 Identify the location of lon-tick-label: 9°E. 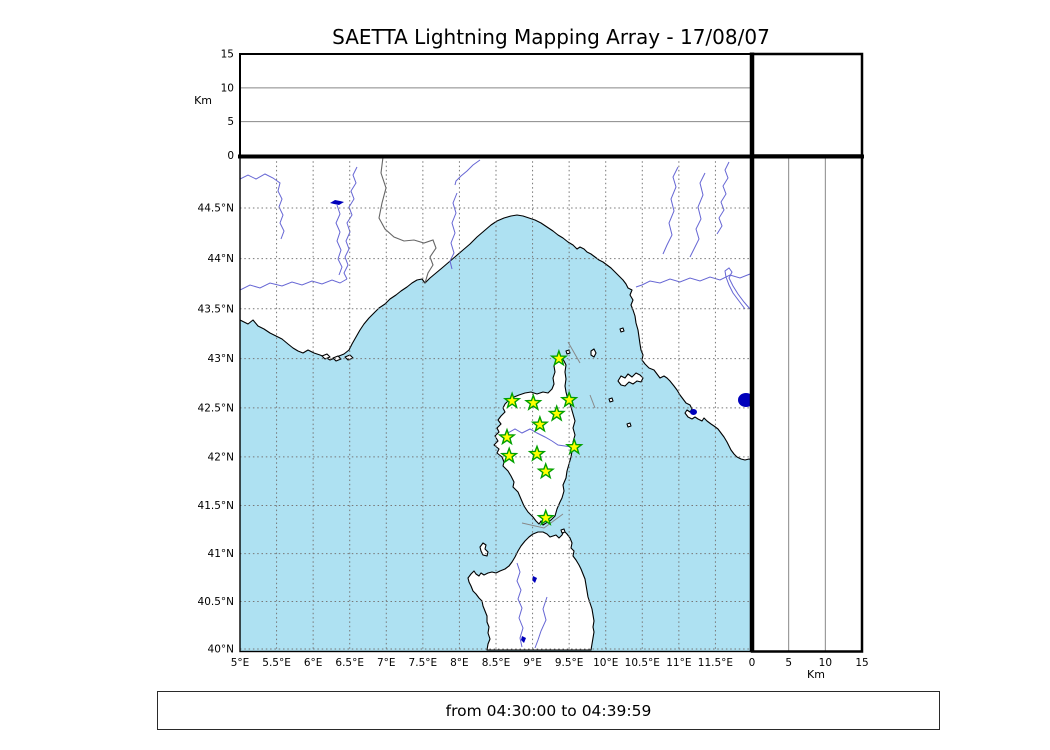
(532, 663).